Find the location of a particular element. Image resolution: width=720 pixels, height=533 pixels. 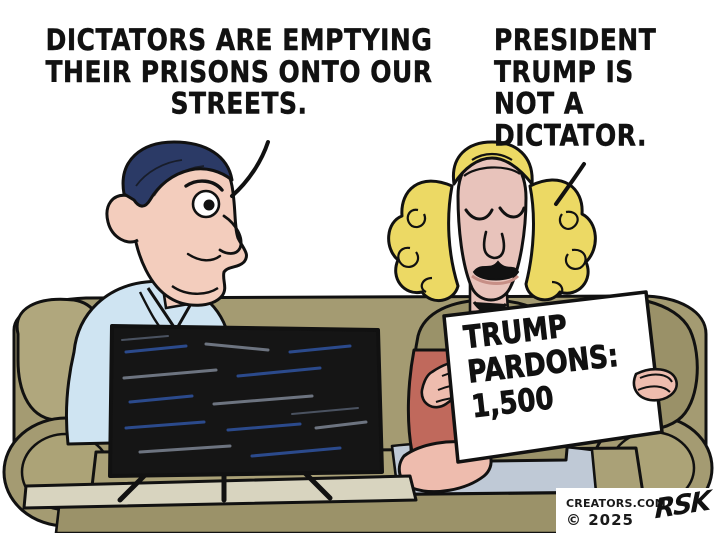

speech-pointer-right is located at coordinates (570, 184).